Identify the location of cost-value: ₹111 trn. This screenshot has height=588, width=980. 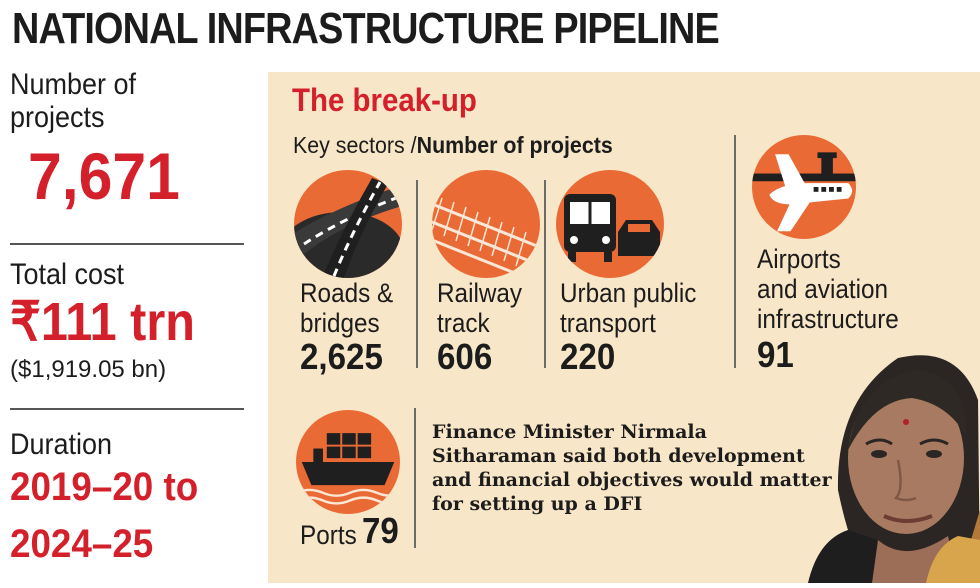
(102, 322).